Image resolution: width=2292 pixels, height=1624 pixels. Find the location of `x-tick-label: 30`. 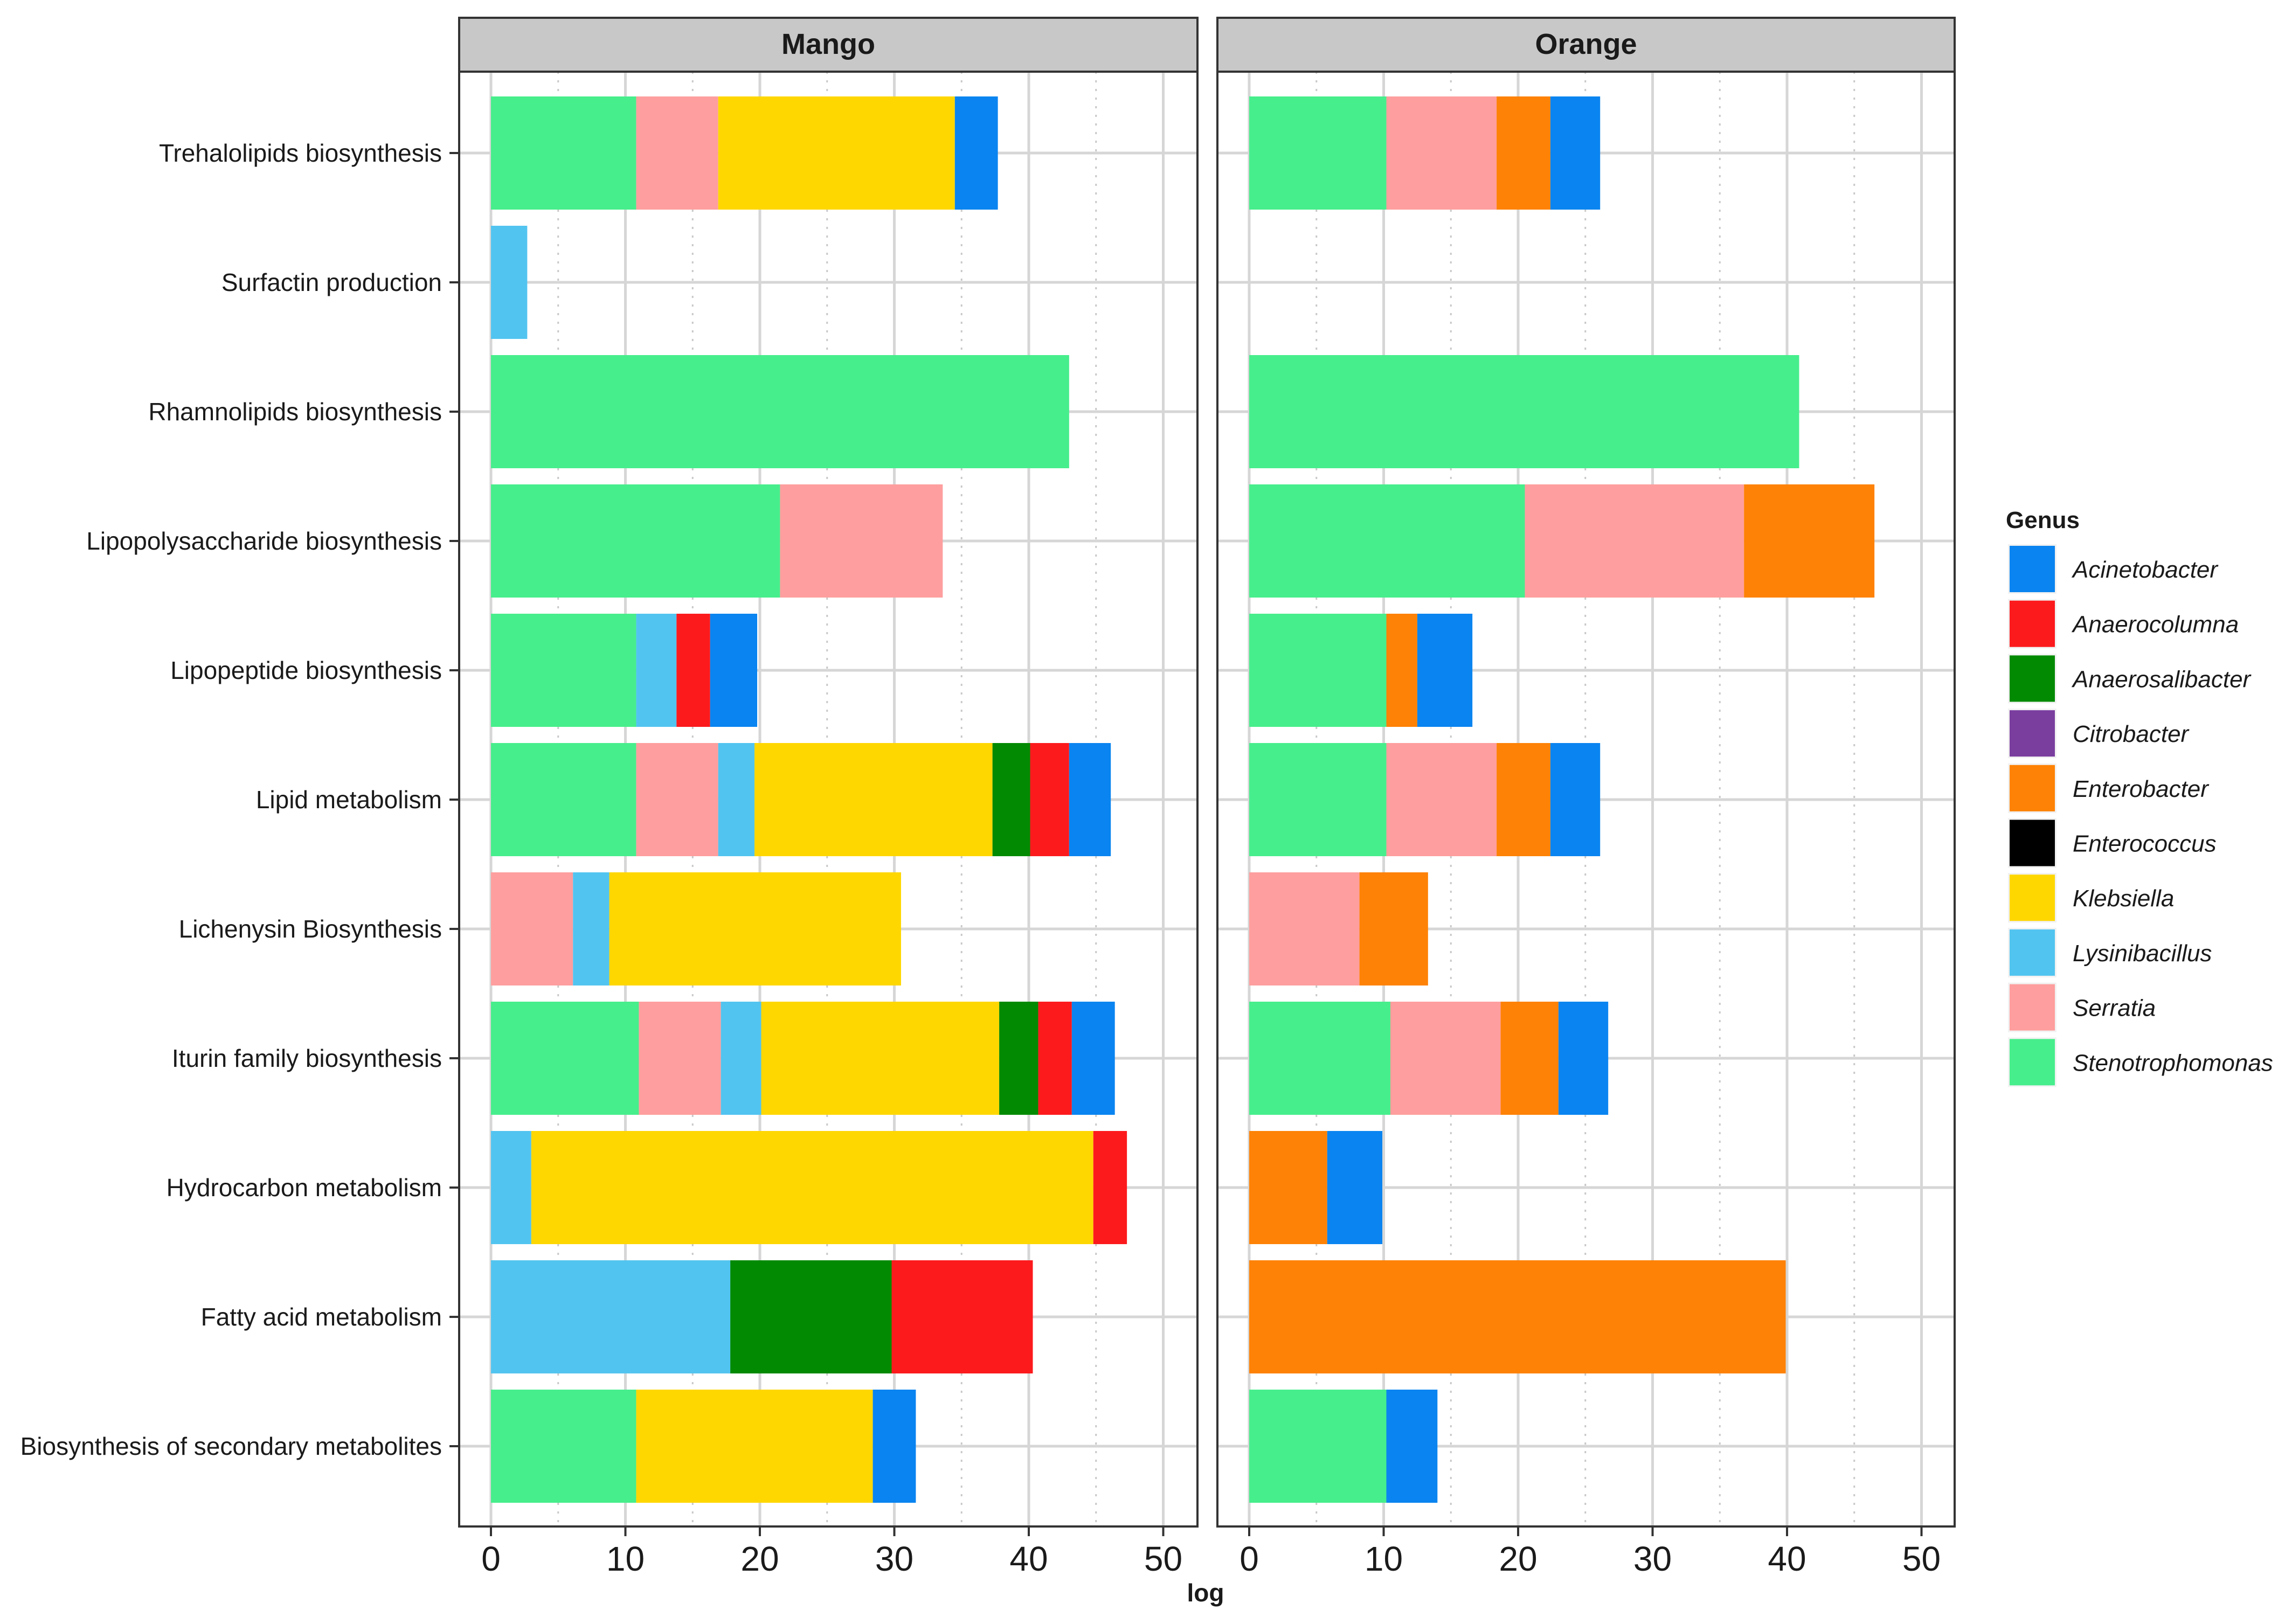

x-tick-label: 30 is located at coordinates (1653, 1559).